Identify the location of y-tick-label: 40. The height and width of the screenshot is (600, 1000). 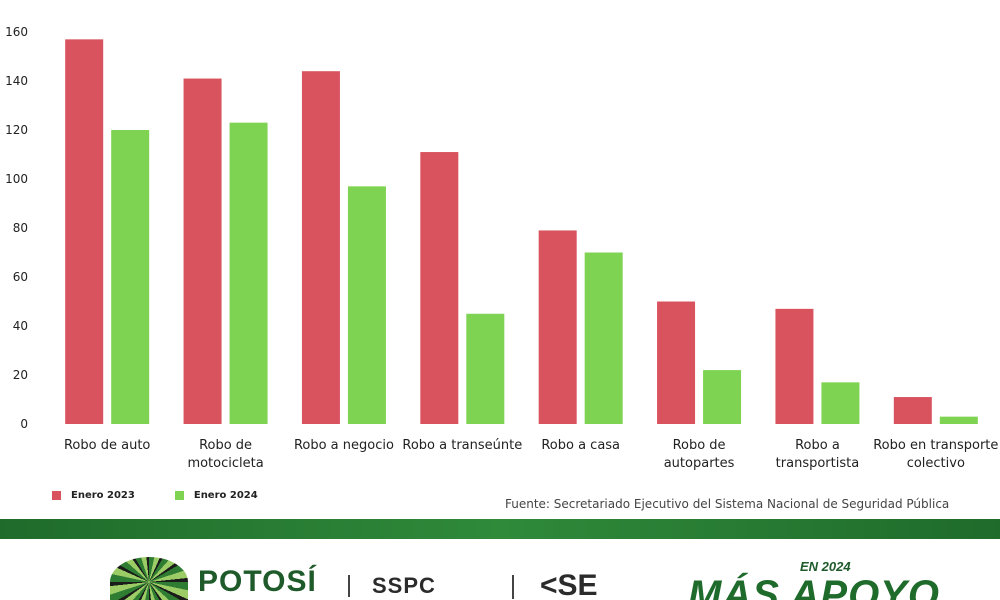
(20, 326).